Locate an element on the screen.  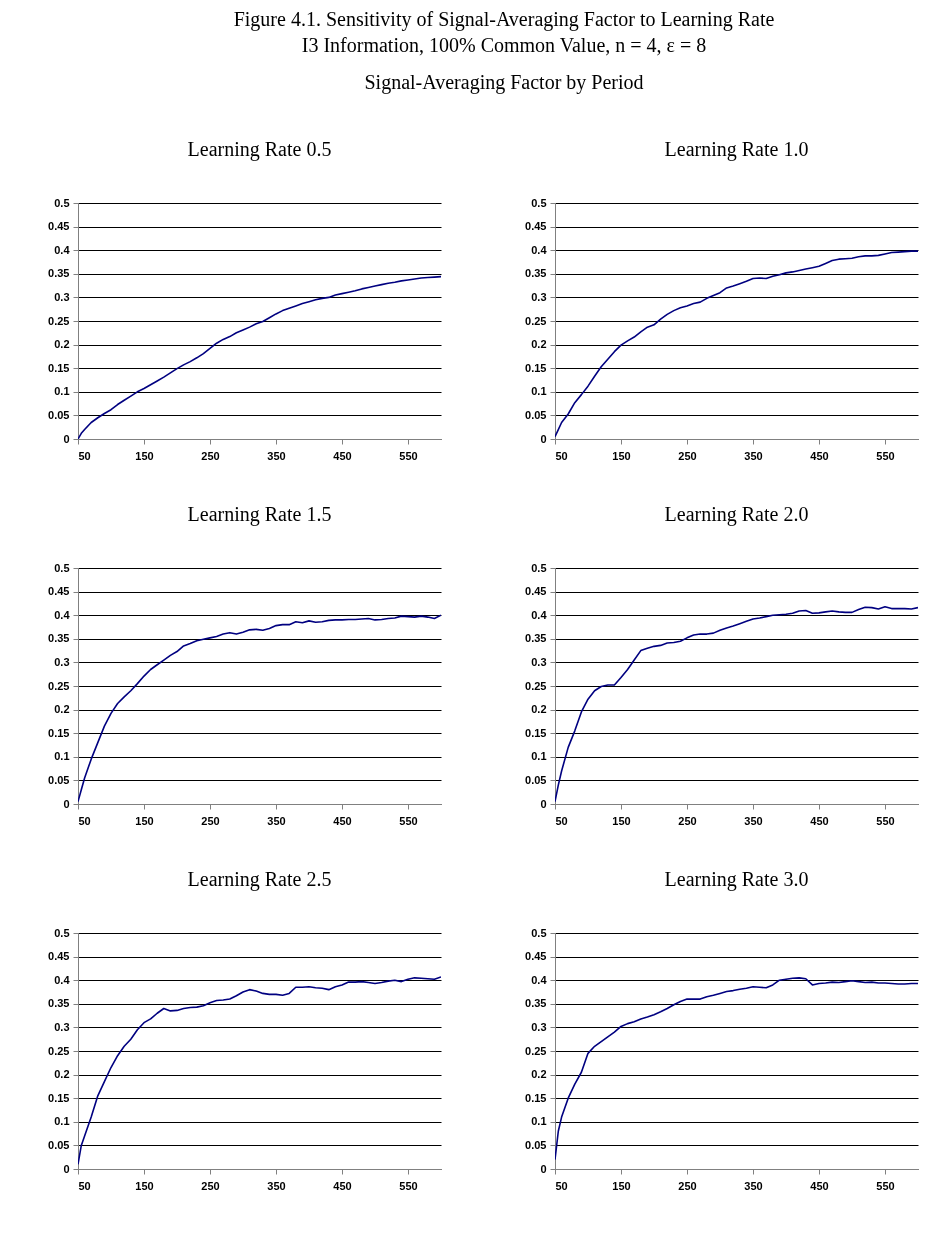
chart-title: Learning Rate 1.0 is located at coordinates (736, 149).